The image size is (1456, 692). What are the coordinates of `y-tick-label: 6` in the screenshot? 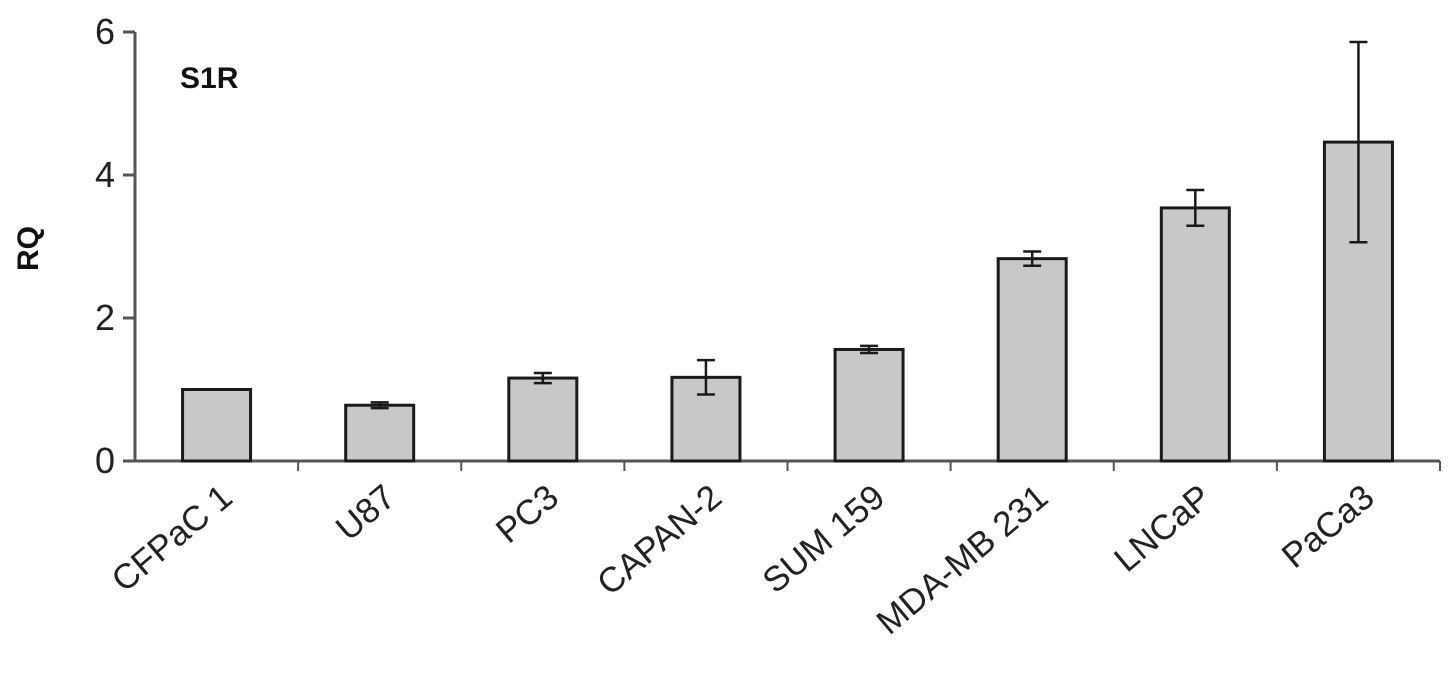 It's located at (105, 31).